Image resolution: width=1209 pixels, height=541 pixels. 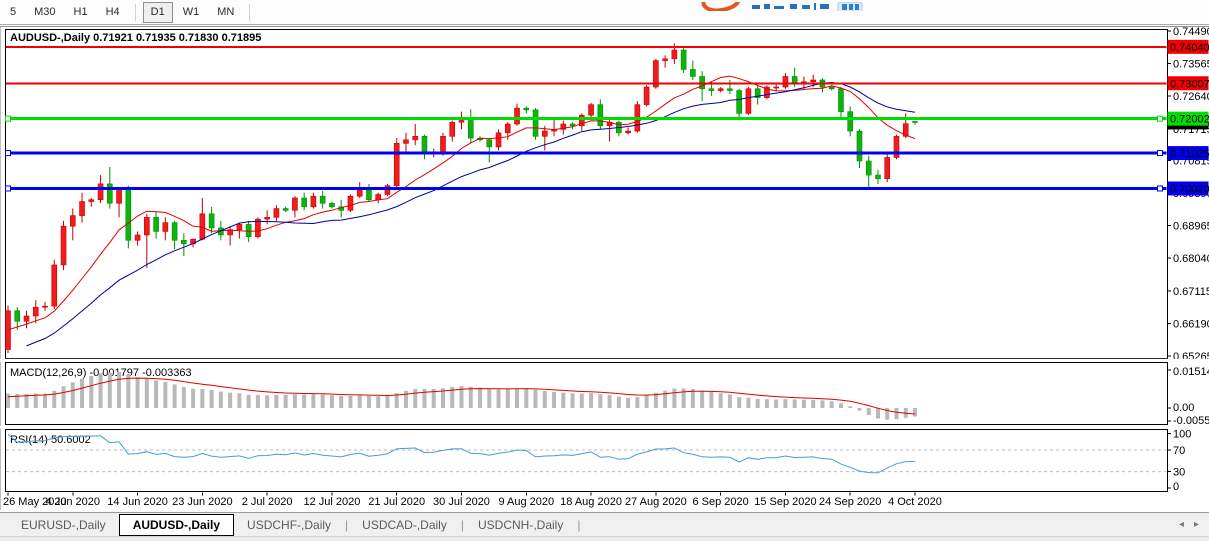 I want to click on timeframe-button-m30: M30, so click(x=45, y=11).